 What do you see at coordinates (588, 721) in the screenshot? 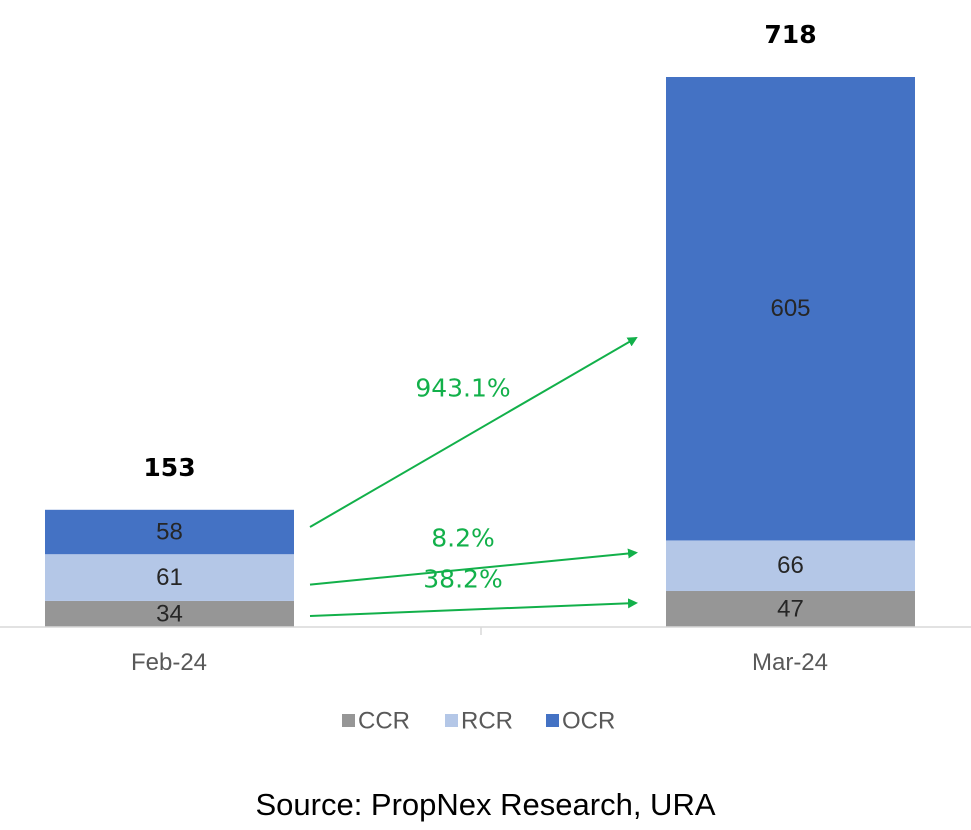
I see `legend-label-ocr: OCR` at bounding box center [588, 721].